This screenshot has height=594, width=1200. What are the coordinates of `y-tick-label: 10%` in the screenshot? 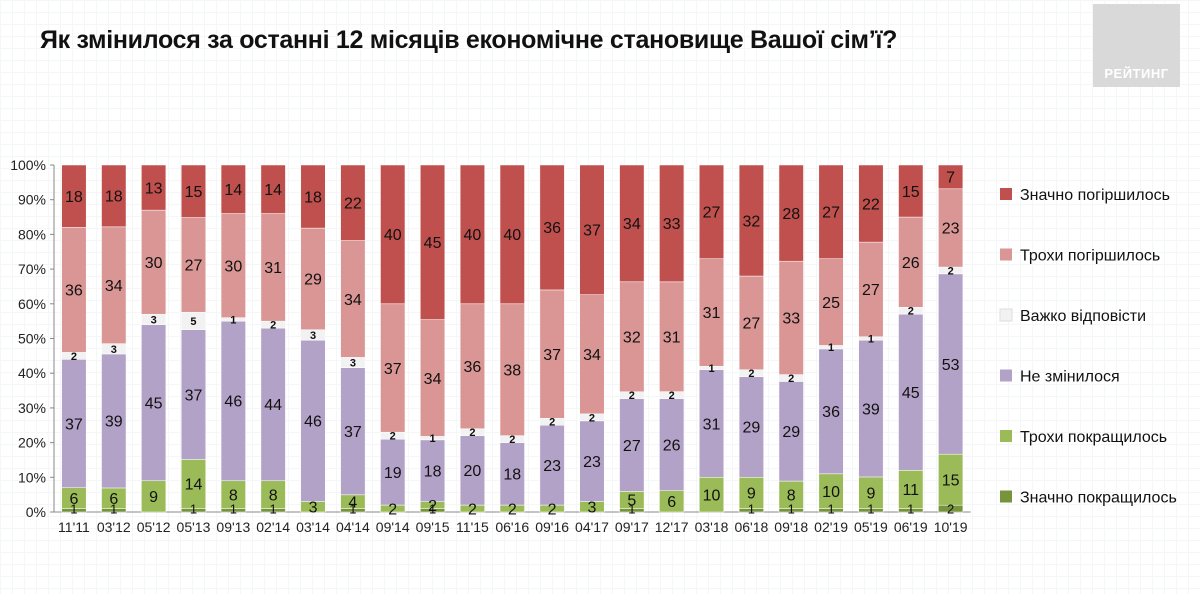 It's located at (32, 477).